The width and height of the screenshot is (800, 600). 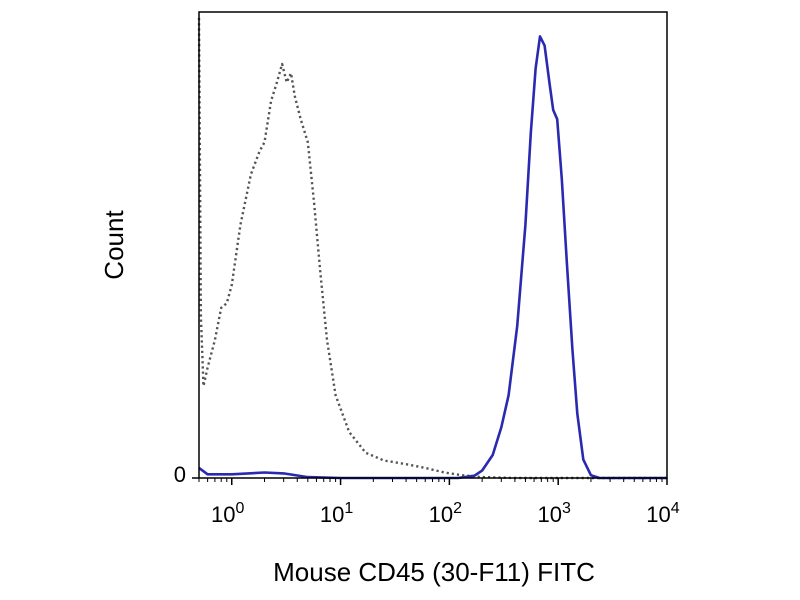 What do you see at coordinates (180, 474) in the screenshot?
I see `y-tick-label: 0` at bounding box center [180, 474].